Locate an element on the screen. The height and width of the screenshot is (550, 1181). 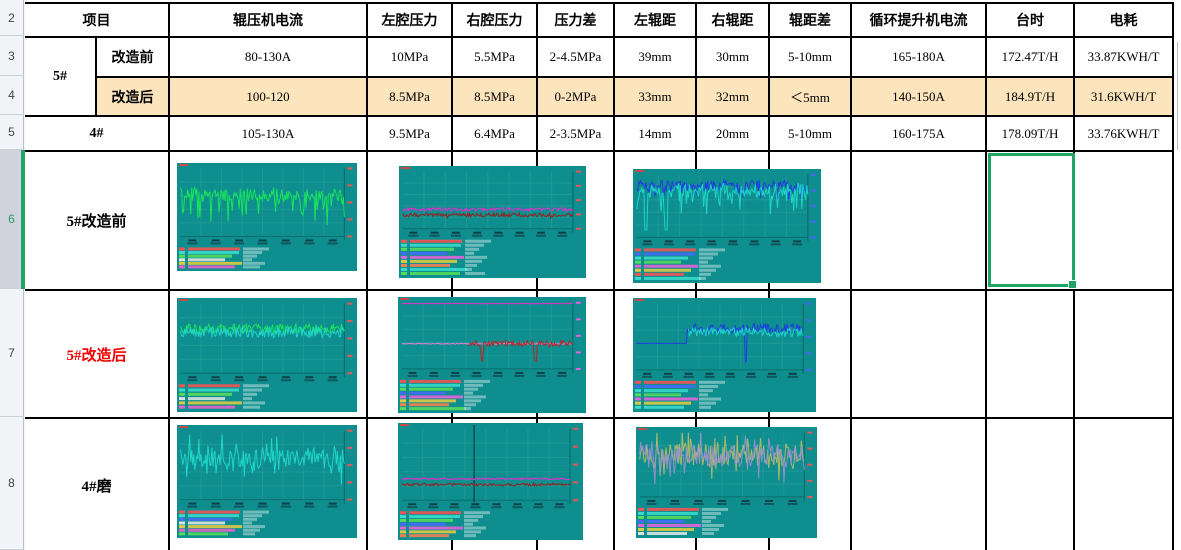
cell-r5-unit-hours: 178.09T/H is located at coordinates (1031, 134).